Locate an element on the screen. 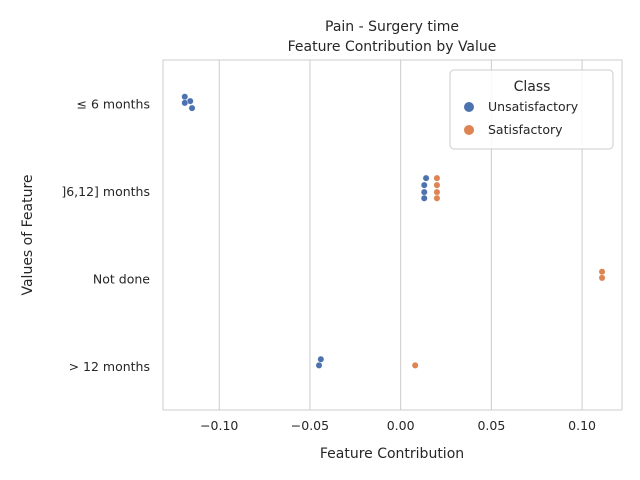 Image resolution: width=640 pixels, height=480 pixels. y-tick-label: ]6,12] months is located at coordinates (105, 191).